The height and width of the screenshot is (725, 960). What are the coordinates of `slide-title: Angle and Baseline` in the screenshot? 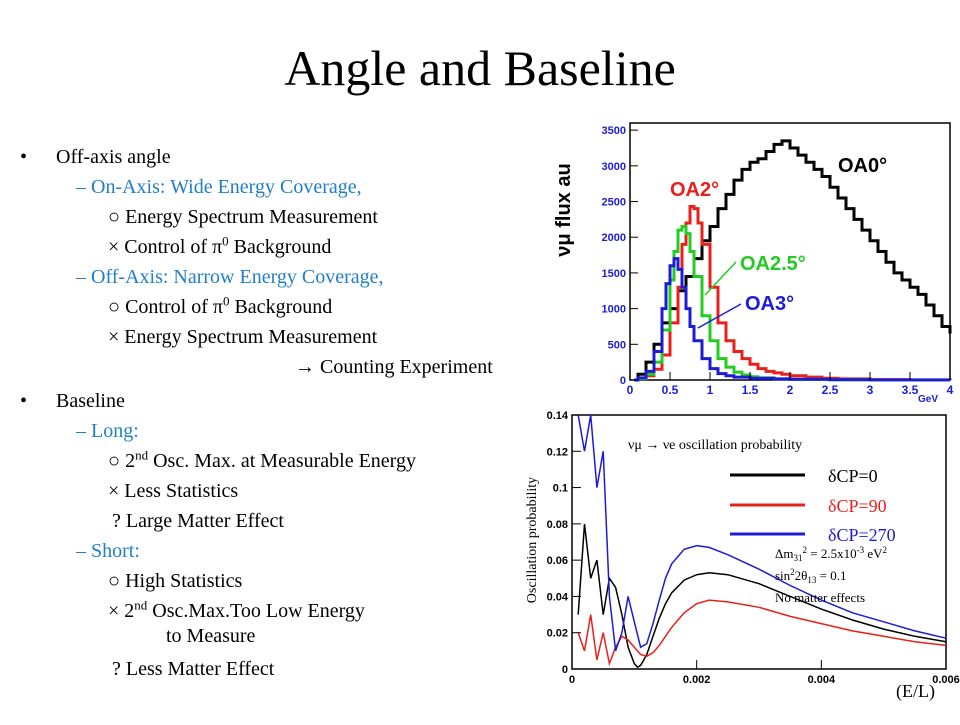 It's located at (480, 68).